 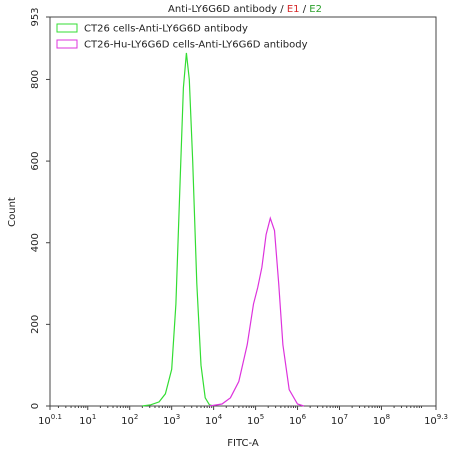 I want to click on y-axis-label: Count, so click(x=12, y=212).